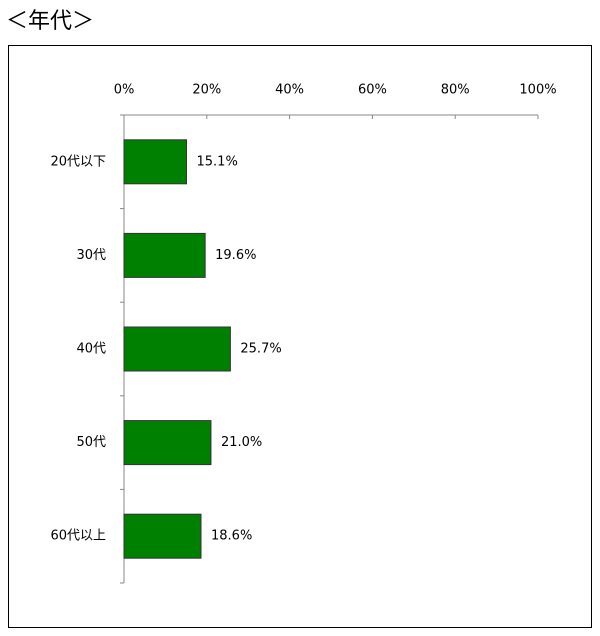  What do you see at coordinates (455, 90) in the screenshot?
I see `x-tick-label: 80%` at bounding box center [455, 90].